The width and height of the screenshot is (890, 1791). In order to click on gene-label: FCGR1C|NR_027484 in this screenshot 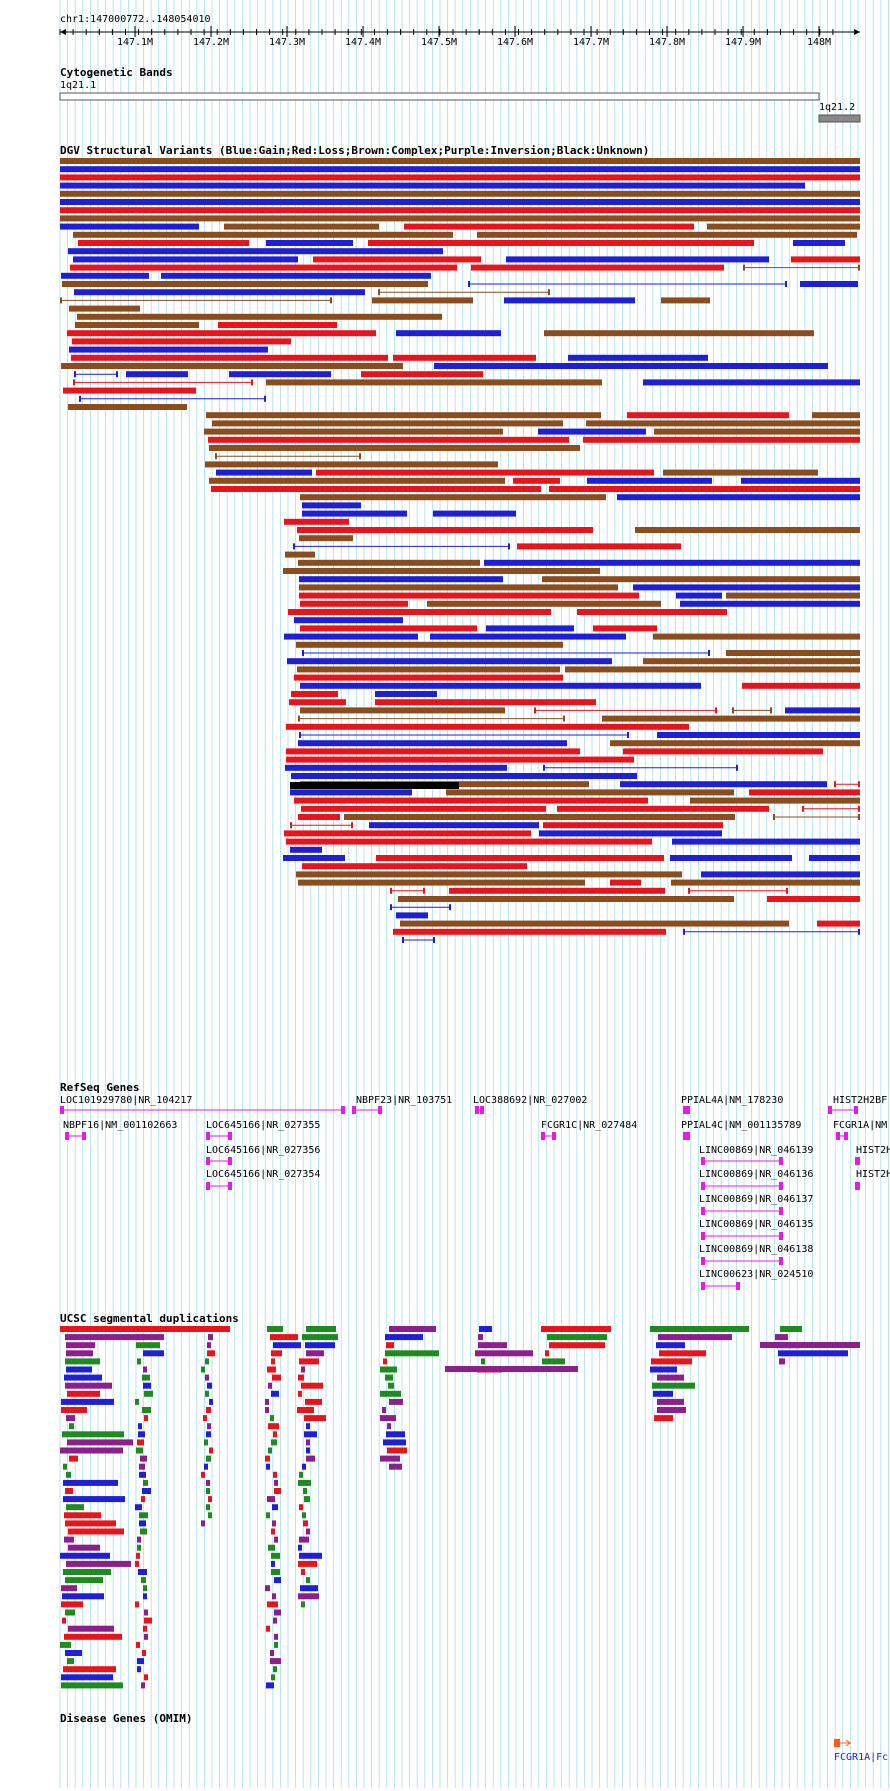, I will do `click(589, 1125)`.